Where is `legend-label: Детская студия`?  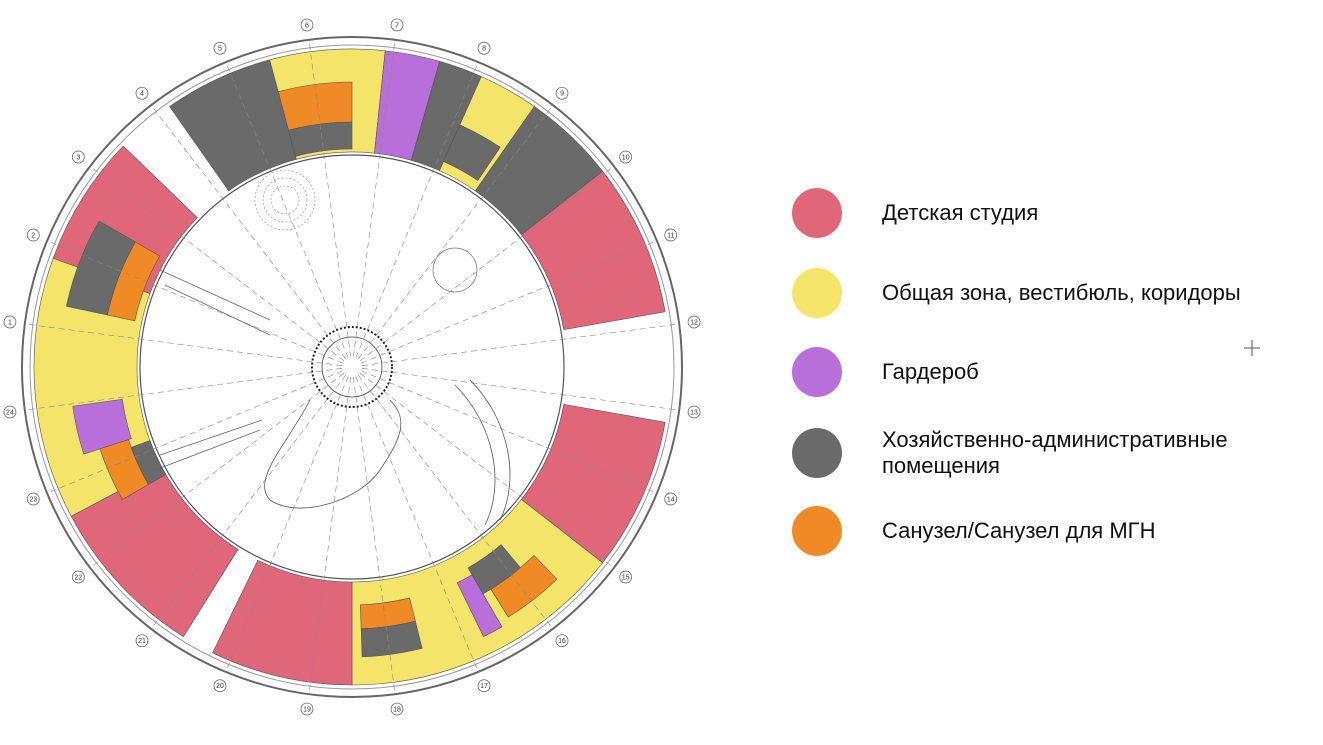 legend-label: Детская студия is located at coordinates (960, 213).